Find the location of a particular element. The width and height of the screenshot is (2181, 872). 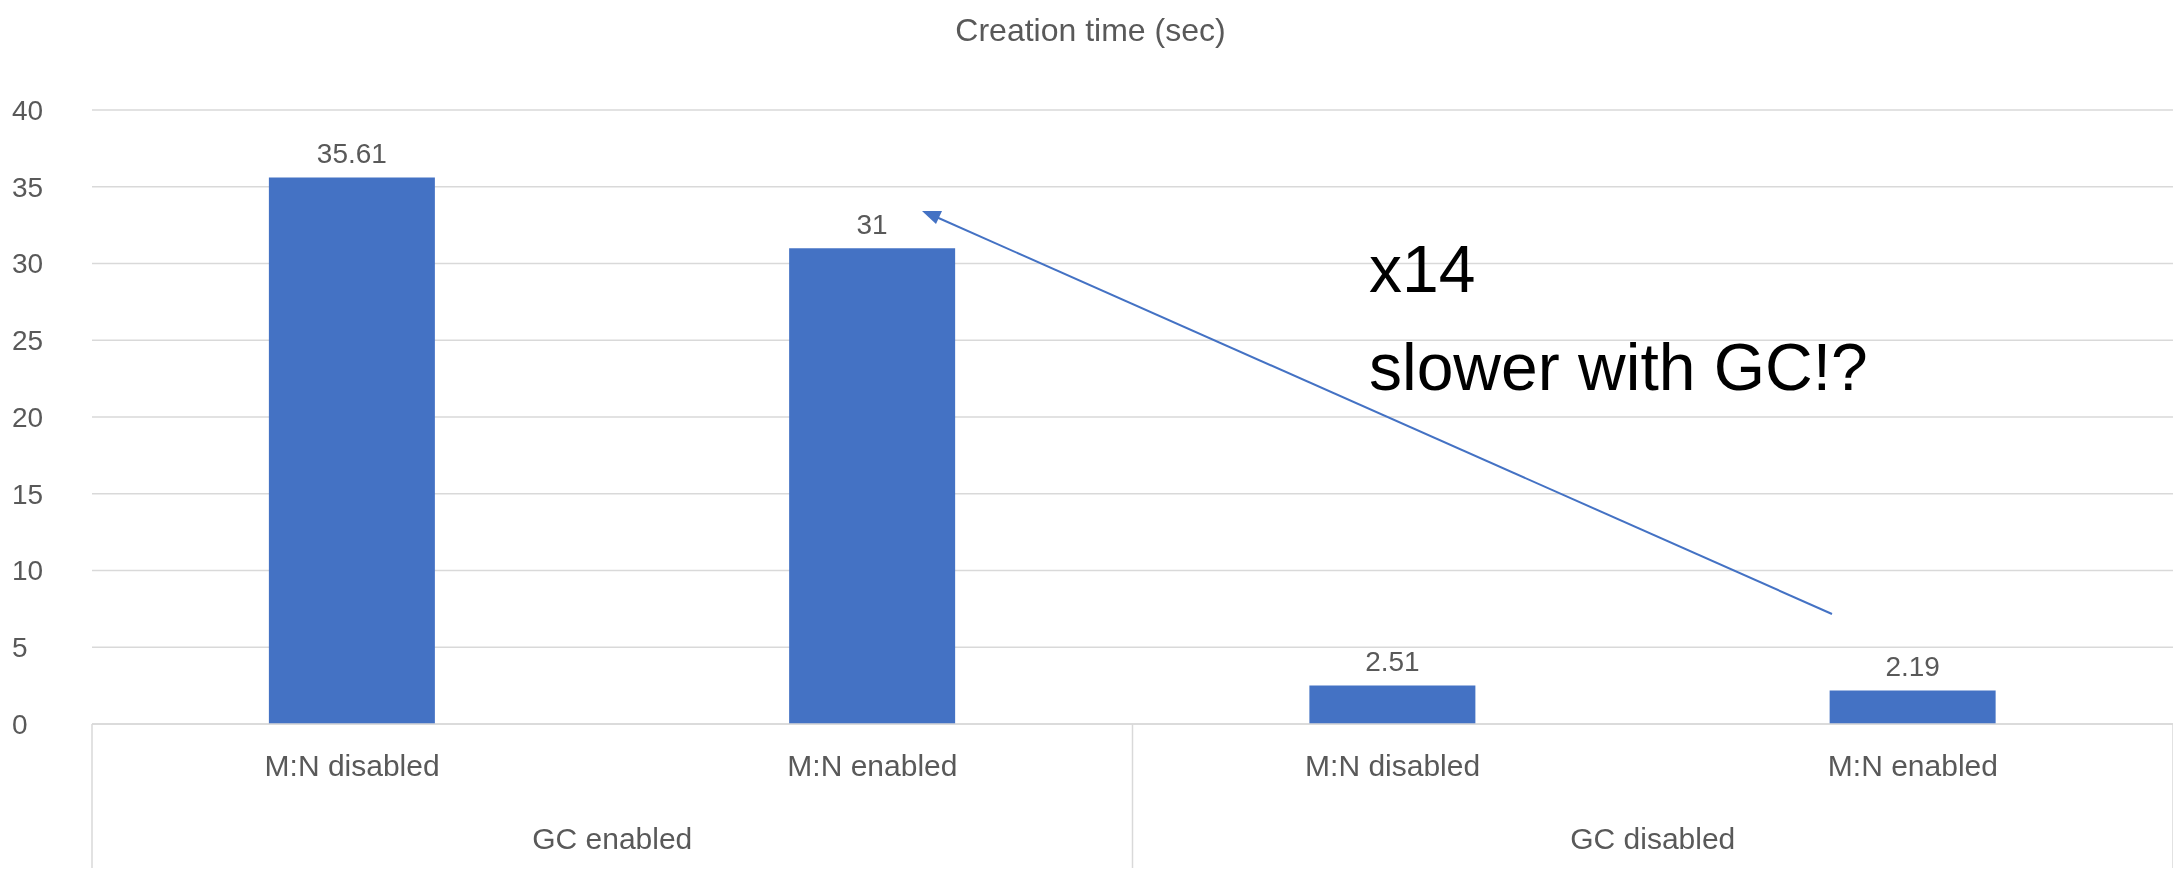

y-tick-label: 25 is located at coordinates (28, 341).